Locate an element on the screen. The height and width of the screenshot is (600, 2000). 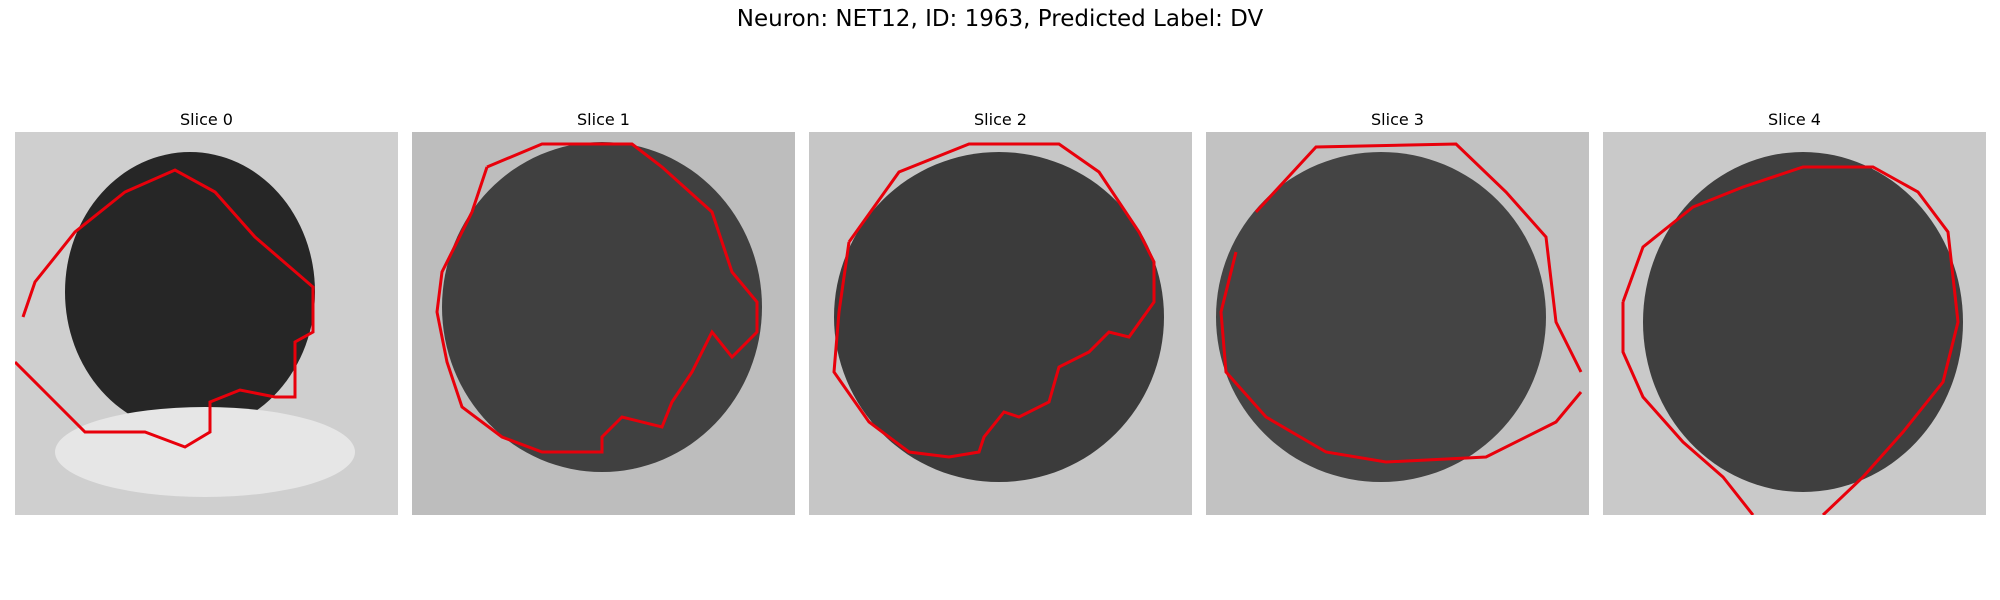
slice-panel-0: Slice 0 is located at coordinates (206, 311).